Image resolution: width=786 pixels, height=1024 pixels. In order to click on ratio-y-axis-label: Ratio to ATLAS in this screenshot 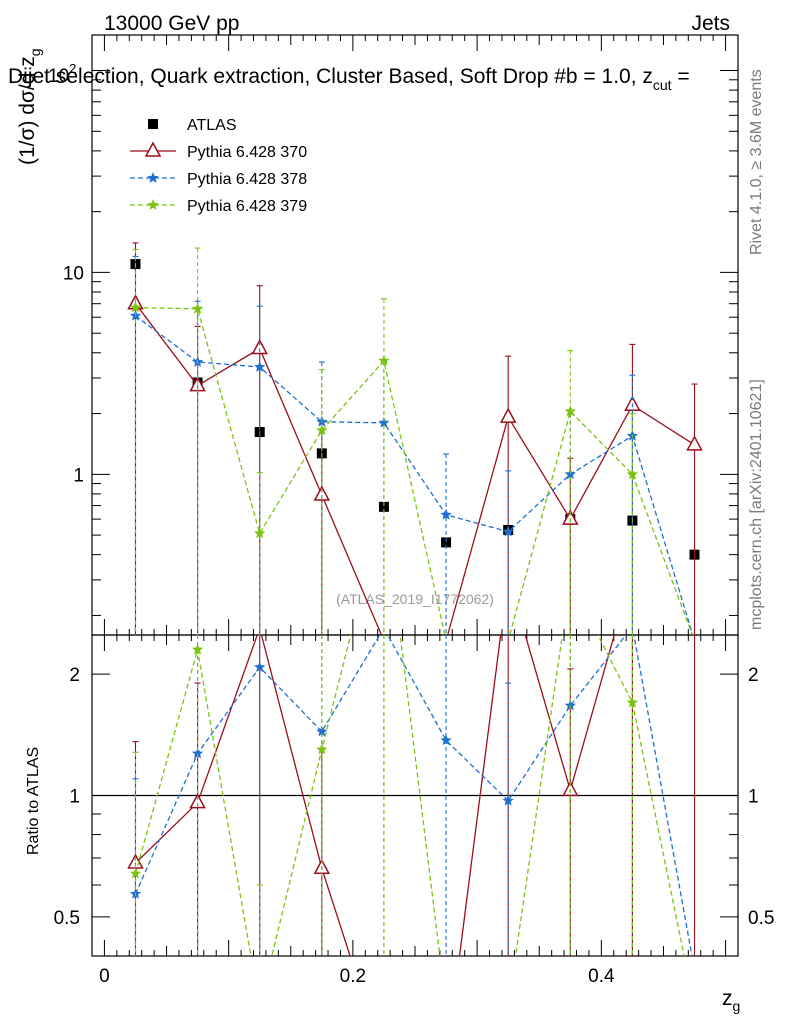, I will do `click(33, 801)`.